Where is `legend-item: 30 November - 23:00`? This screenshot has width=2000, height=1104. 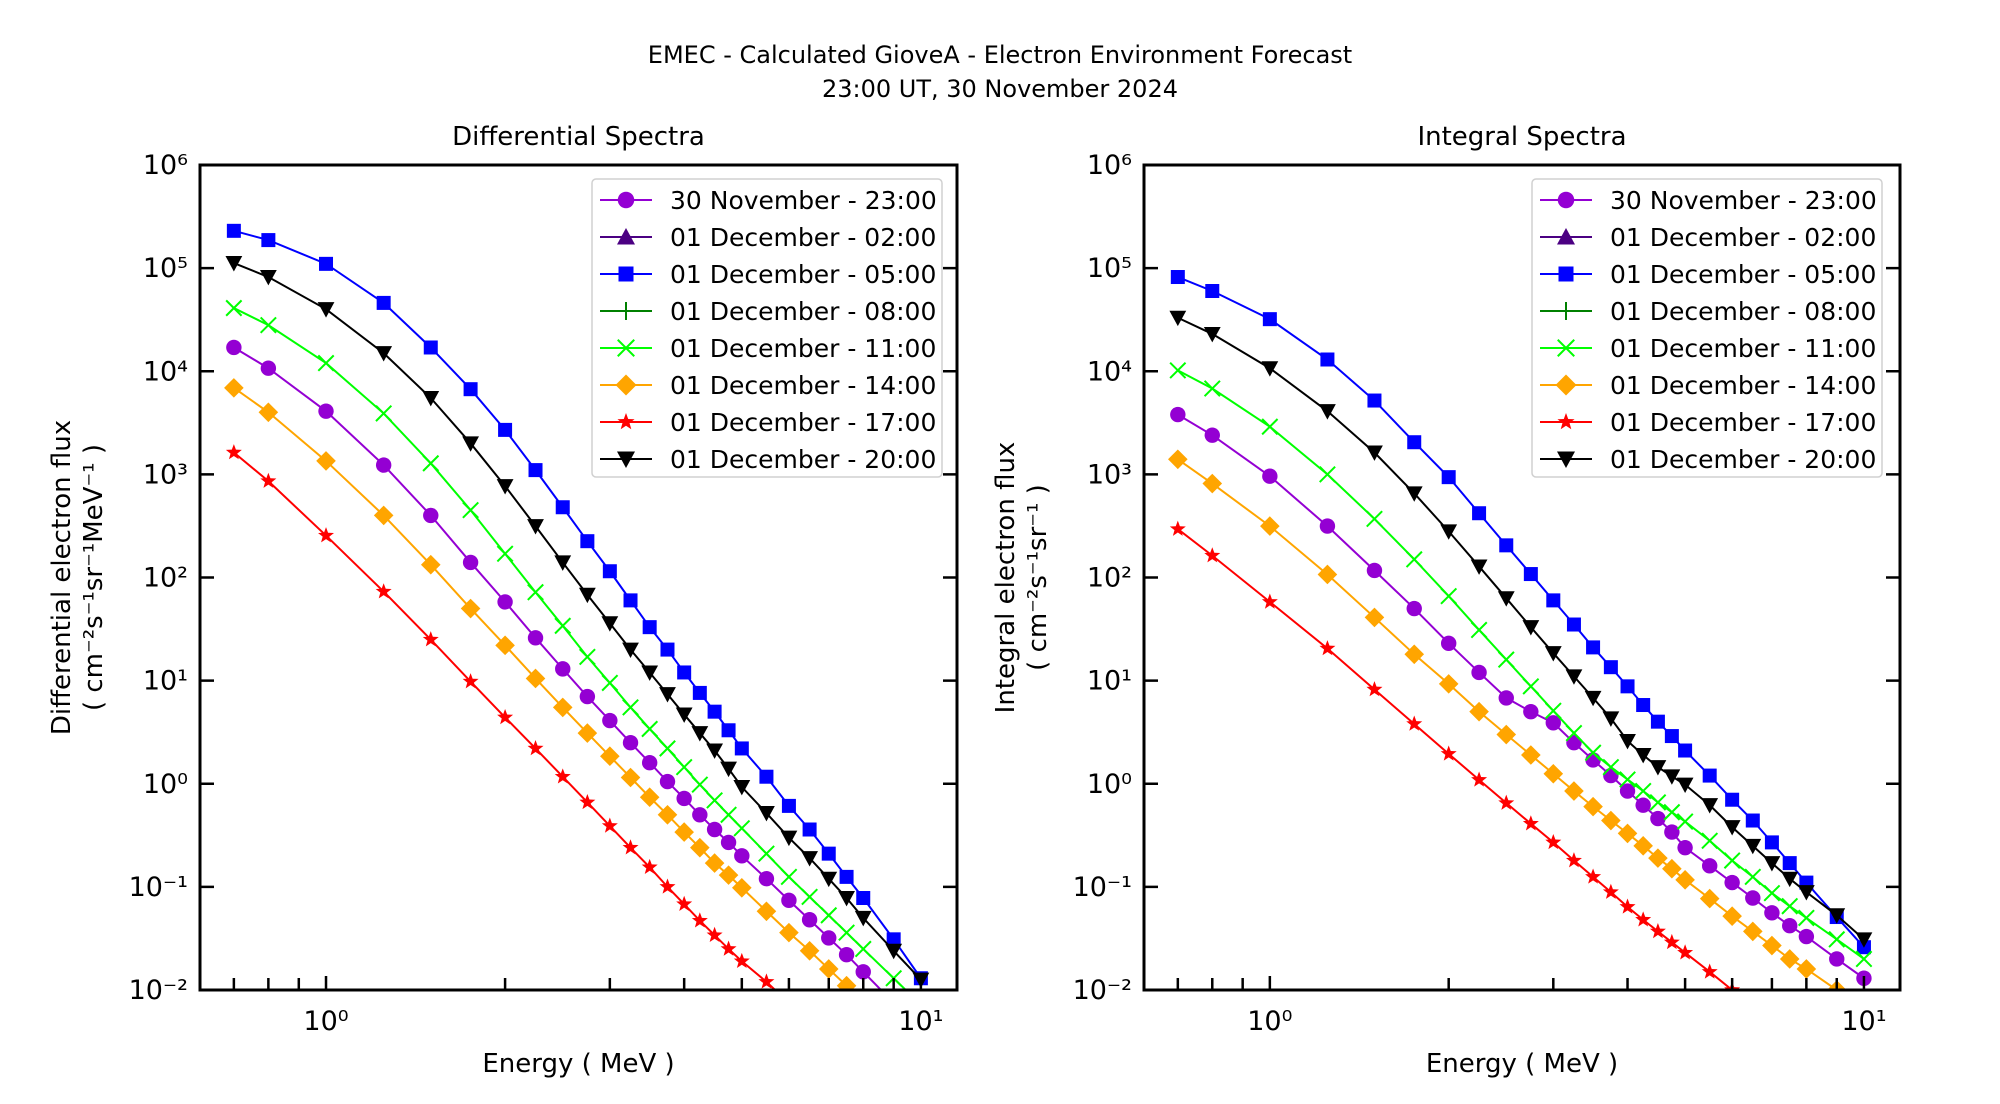
legend-item: 30 November - 23:00 is located at coordinates (1708, 200).